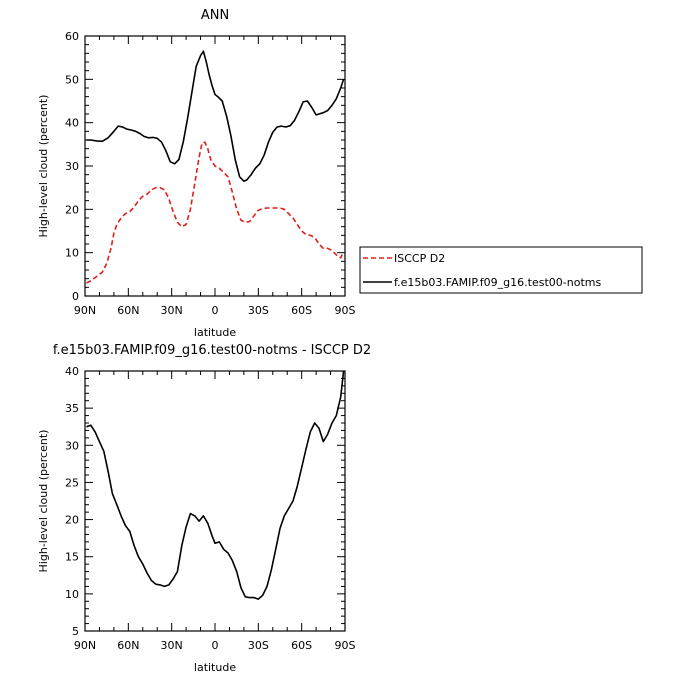  Describe the element at coordinates (497, 282) in the screenshot. I see `legend-label-model: f.e15b03.FAMIP.f09_g16.test00-notms` at that location.